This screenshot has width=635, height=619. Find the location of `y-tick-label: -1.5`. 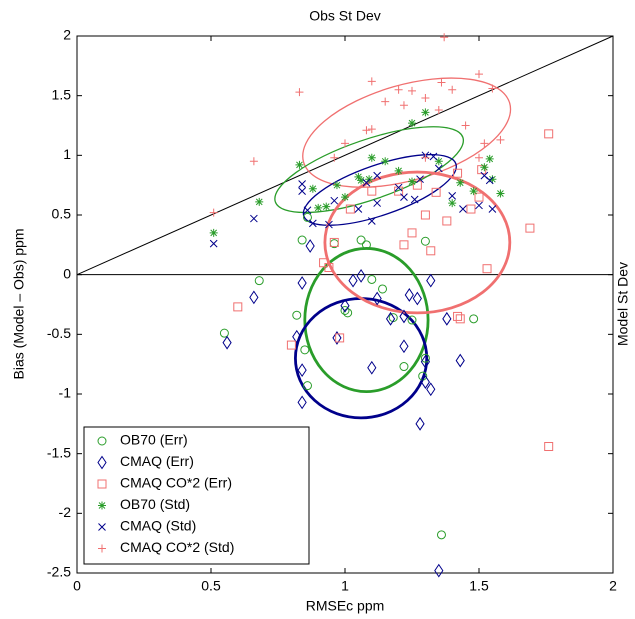

y-tick-label: -1.5 is located at coordinates (59, 452).